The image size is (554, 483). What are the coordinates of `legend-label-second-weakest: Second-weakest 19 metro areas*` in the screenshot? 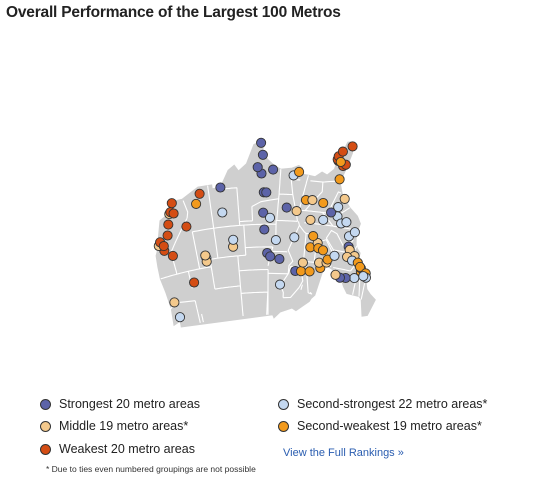 It's located at (389, 426).